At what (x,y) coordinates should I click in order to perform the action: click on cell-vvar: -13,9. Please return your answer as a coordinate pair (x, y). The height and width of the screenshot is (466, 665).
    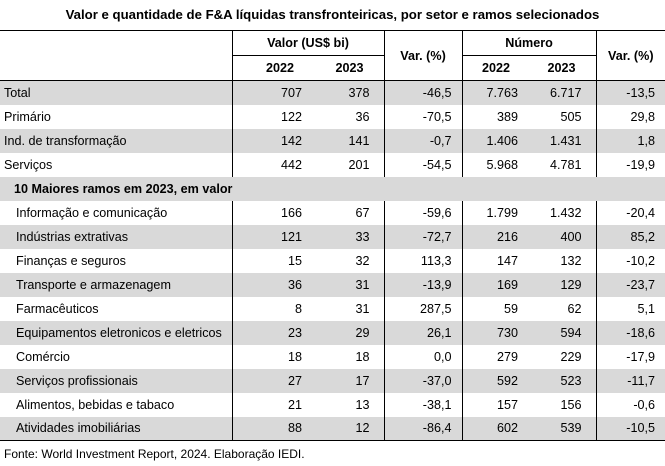
    Looking at the image, I should click on (423, 284).